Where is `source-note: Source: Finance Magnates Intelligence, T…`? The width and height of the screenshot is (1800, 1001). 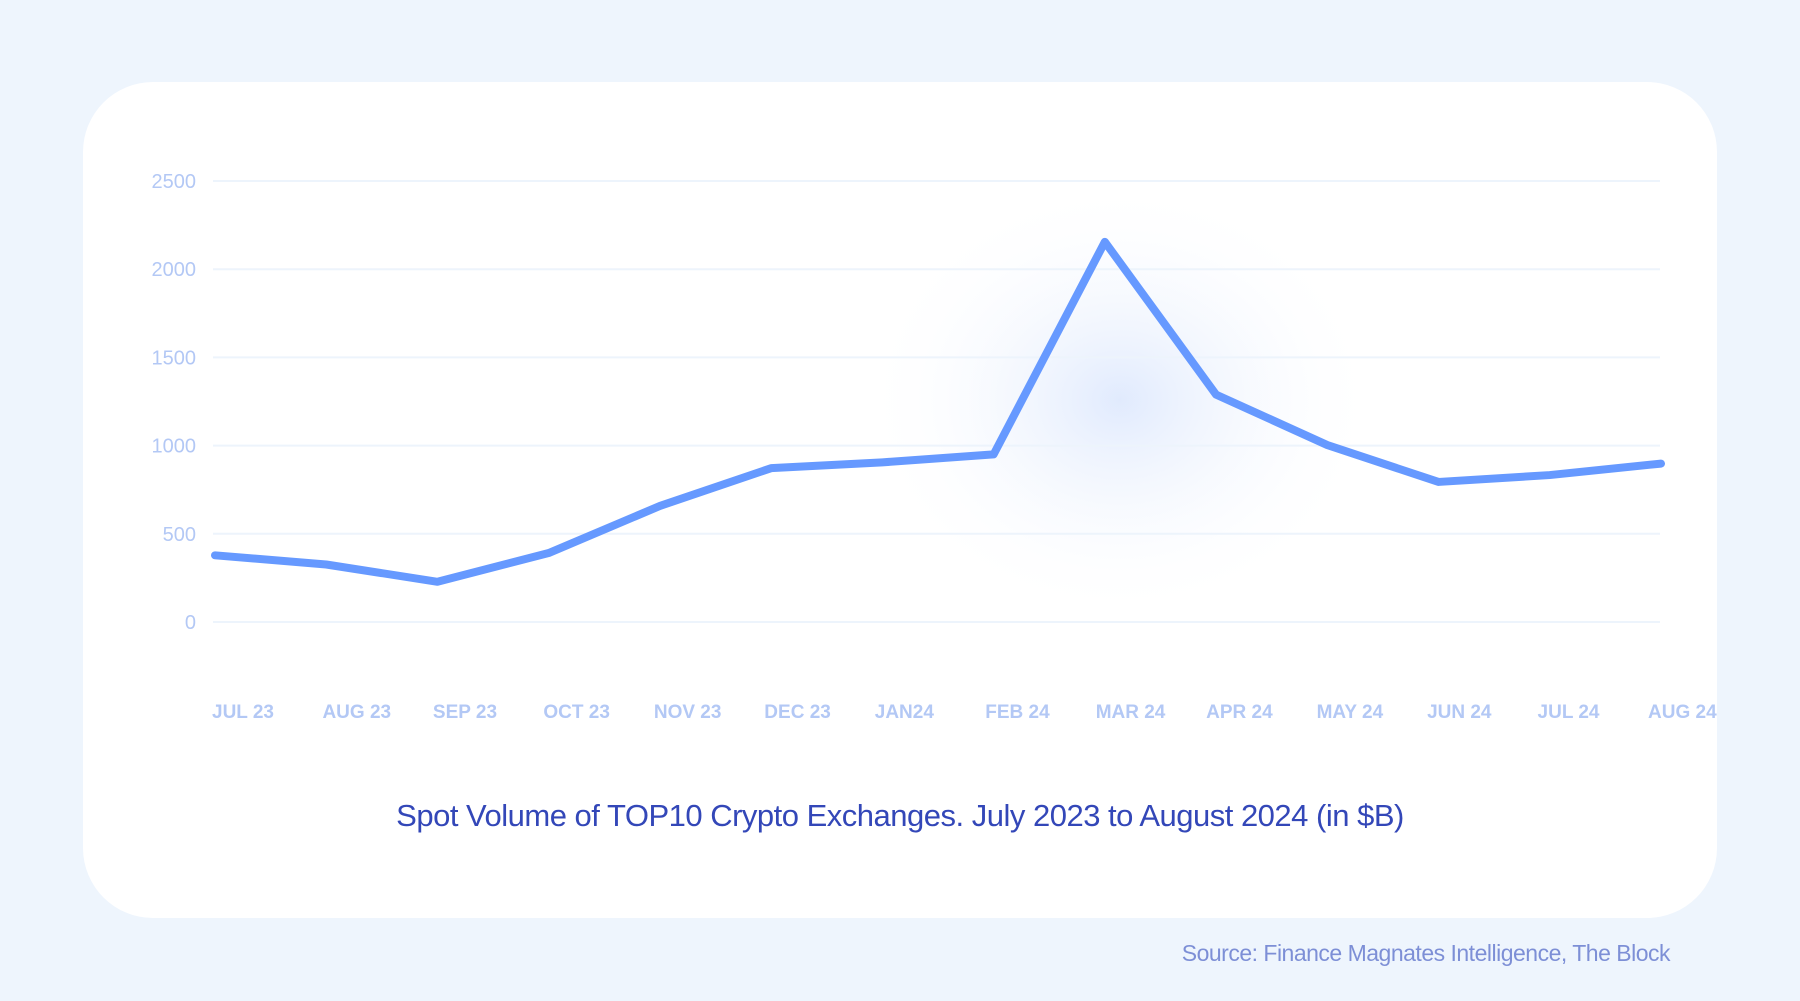
source-note: Source: Finance Magnates Intelligence, T… is located at coordinates (1426, 953).